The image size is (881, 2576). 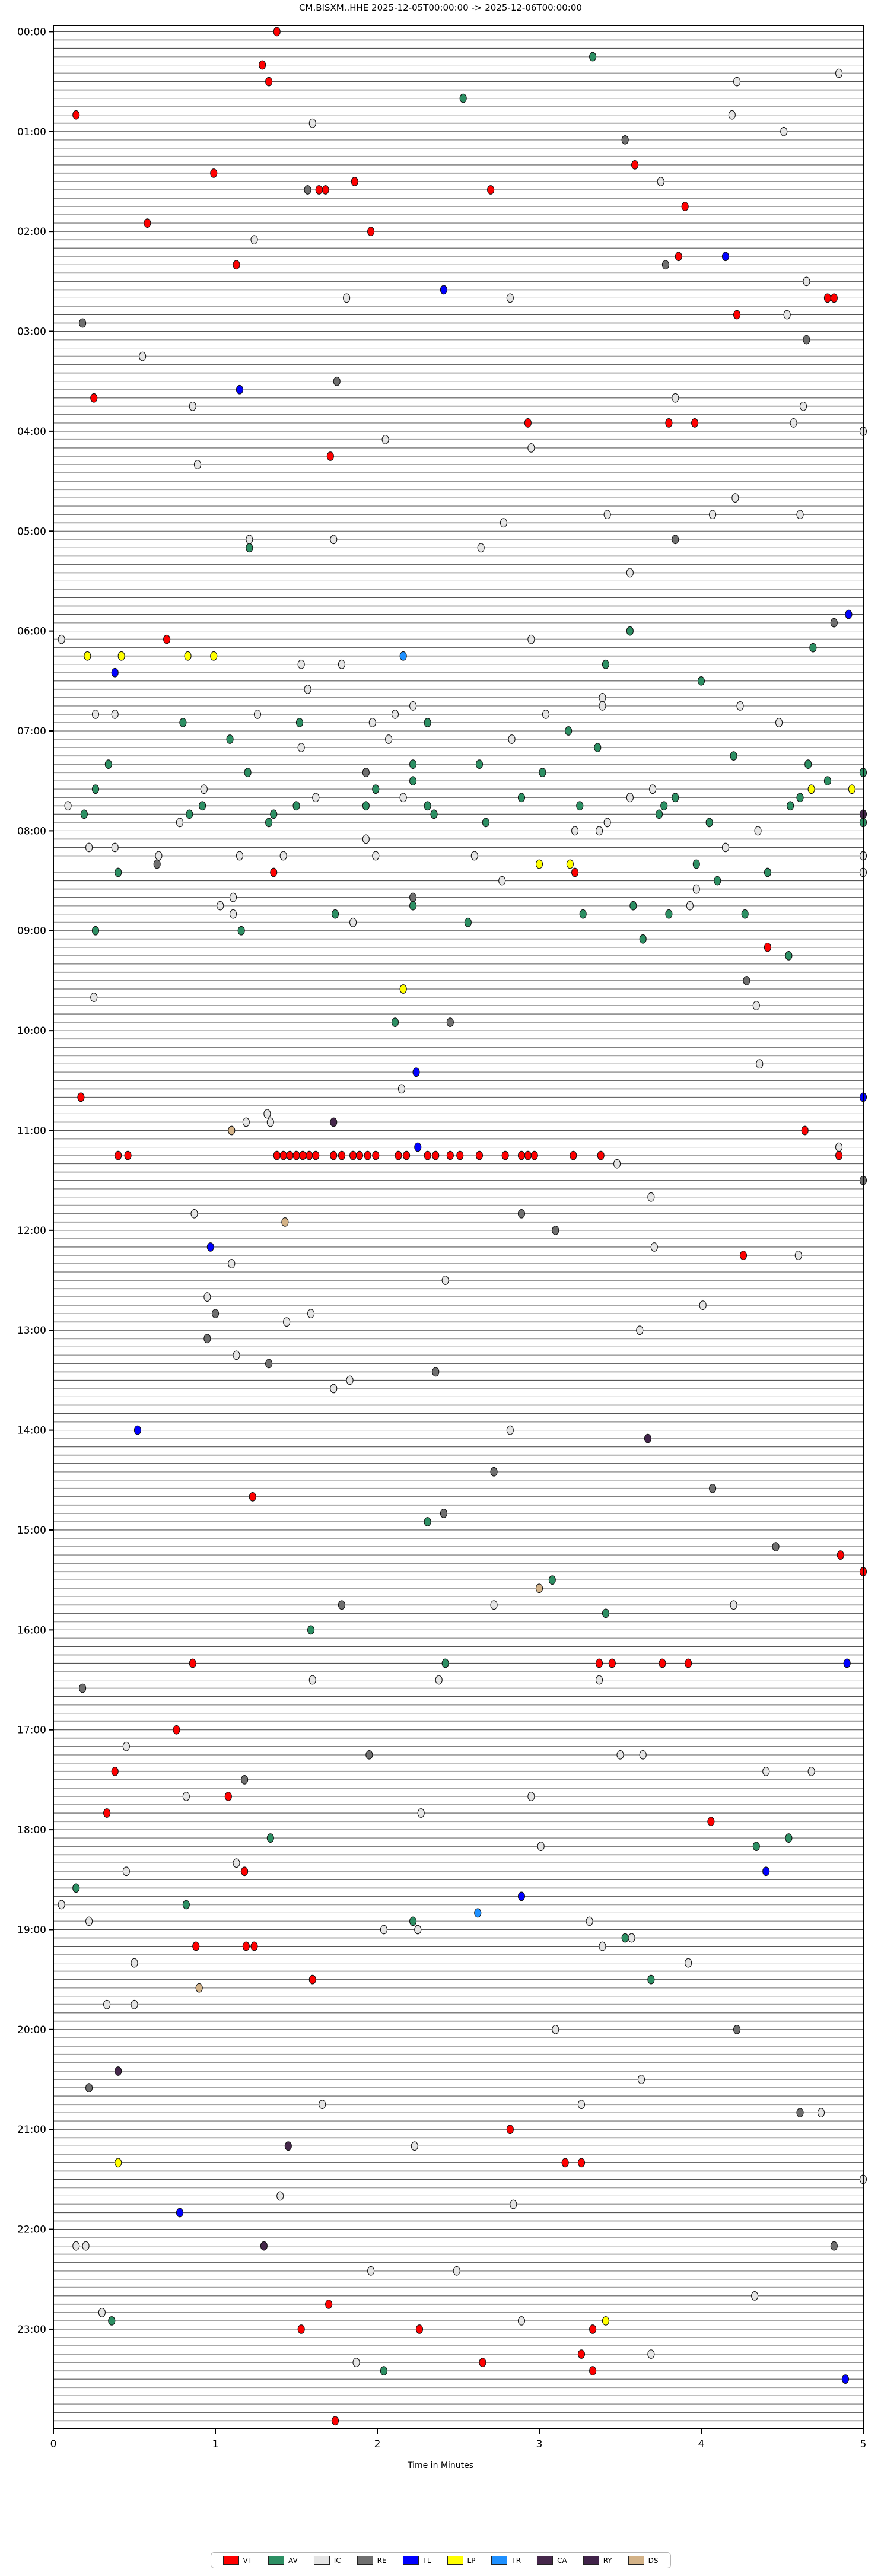 What do you see at coordinates (410, 2560) in the screenshot?
I see `legend-swatch-TL` at bounding box center [410, 2560].